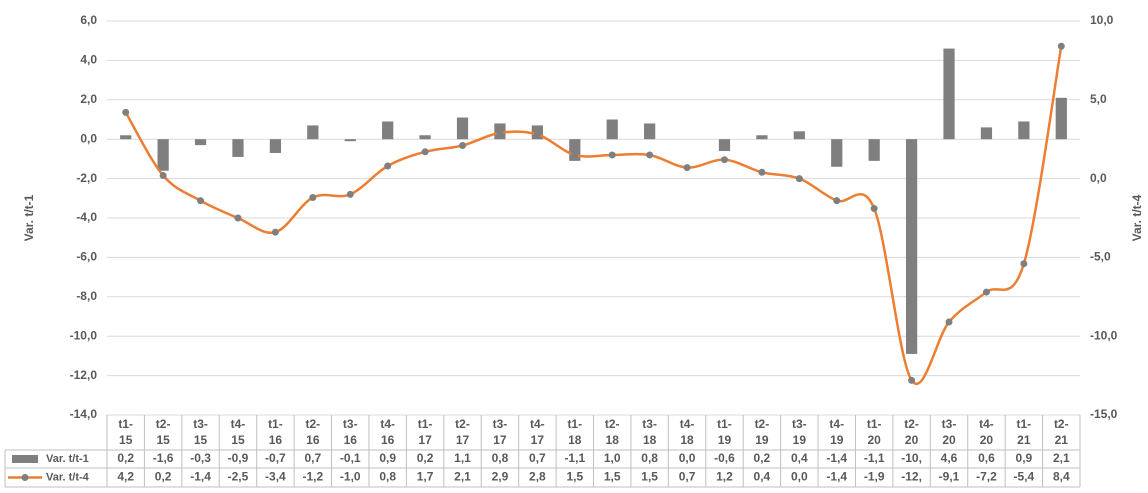 This screenshot has height=493, width=1148. Describe the element at coordinates (574, 432) in the screenshot. I see `x-tick-label: t1-18` at that location.